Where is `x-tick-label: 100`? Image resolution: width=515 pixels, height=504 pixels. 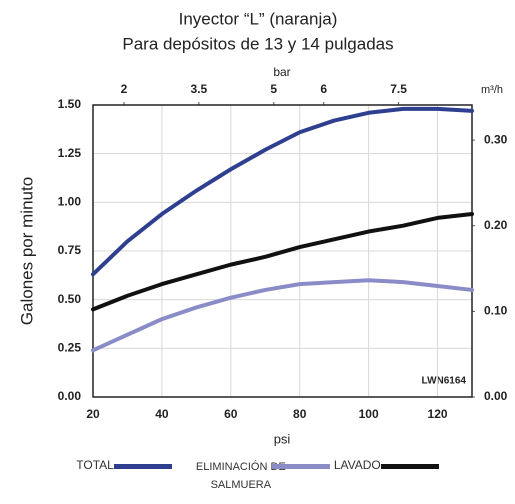
x-tick-label: 100 is located at coordinates (369, 414).